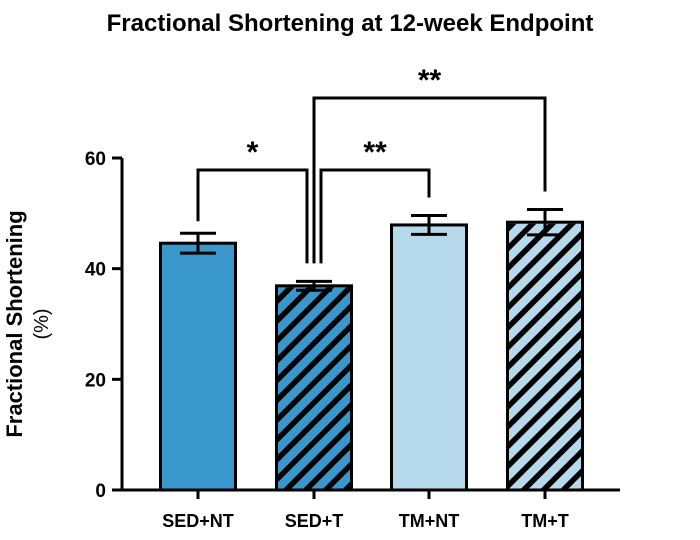  Describe the element at coordinates (95, 159) in the screenshot. I see `y-tick-label: 60` at that location.